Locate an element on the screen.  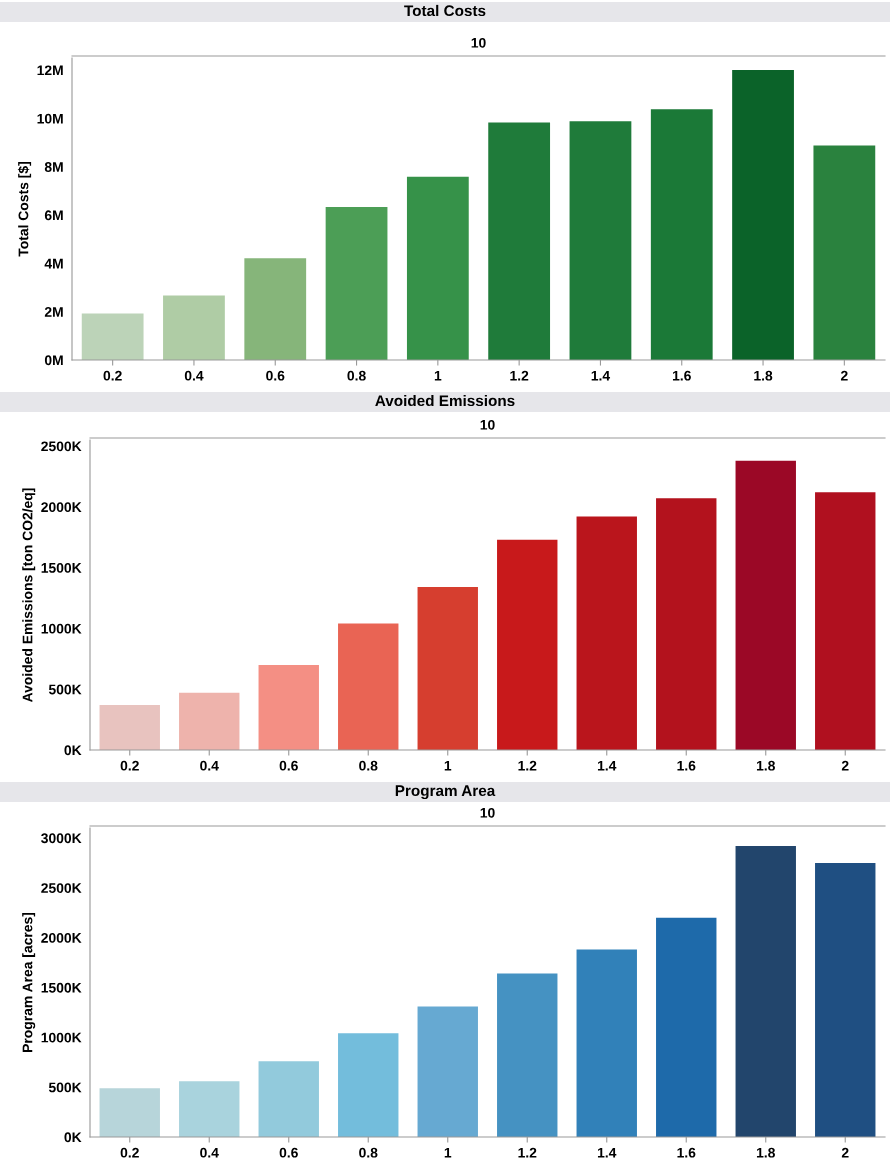
y-axis-title: Avoided Emissions [ton CO2/eq] is located at coordinates (29, 595).